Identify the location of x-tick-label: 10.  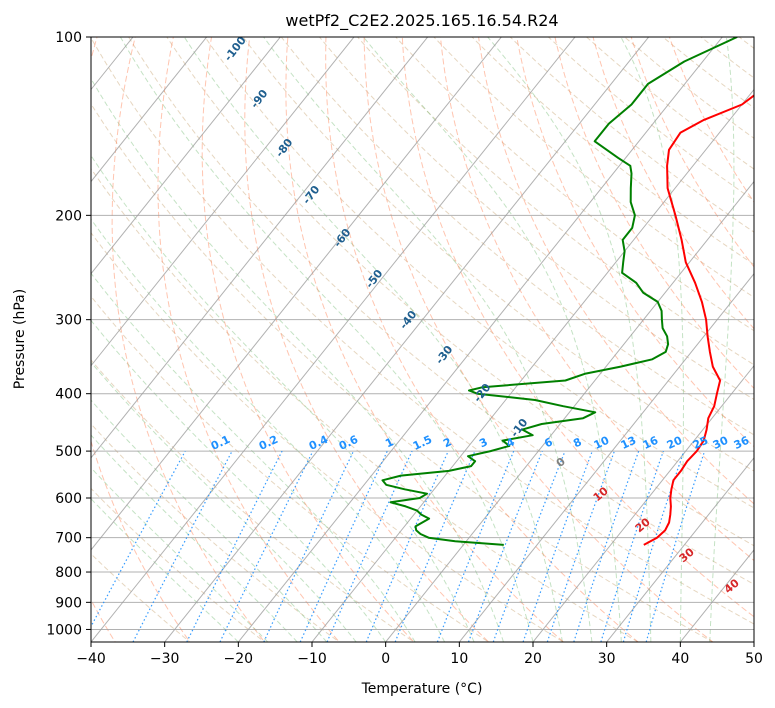
(459, 659).